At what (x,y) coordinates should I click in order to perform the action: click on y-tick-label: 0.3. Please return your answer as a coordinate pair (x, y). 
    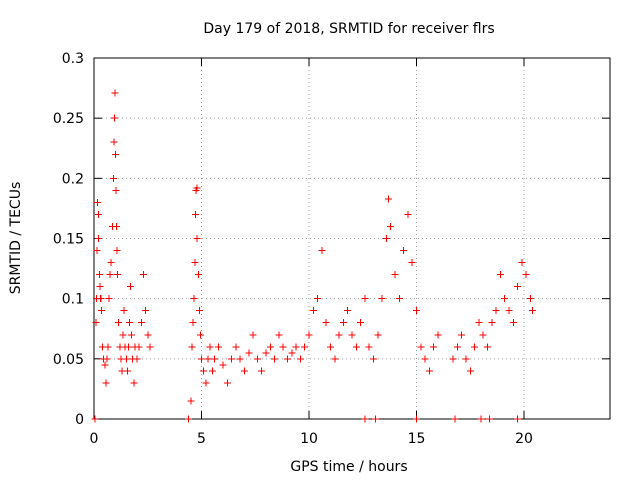
    Looking at the image, I should click on (73, 59).